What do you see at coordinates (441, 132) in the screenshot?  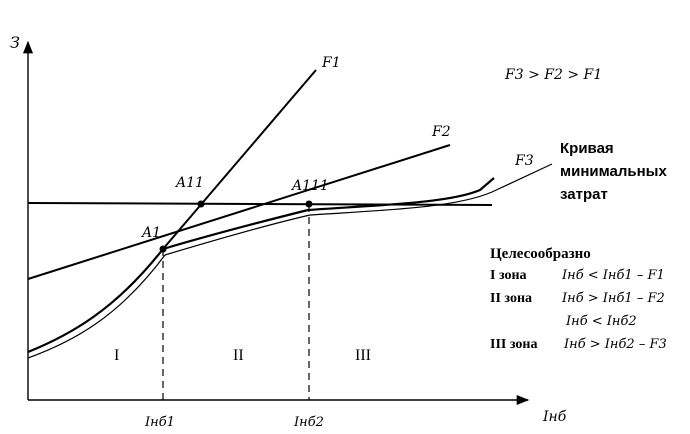 I see `label-f2: F2` at bounding box center [441, 132].